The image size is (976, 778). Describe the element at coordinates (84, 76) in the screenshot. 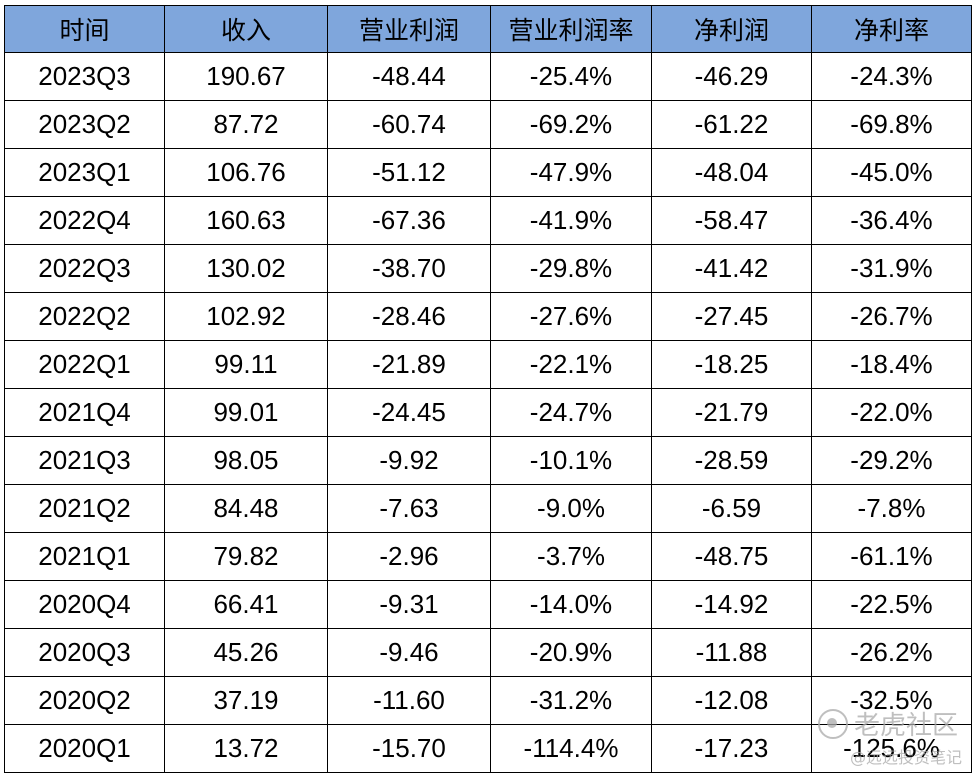

I see `cell-time: 2023Q3` at that location.